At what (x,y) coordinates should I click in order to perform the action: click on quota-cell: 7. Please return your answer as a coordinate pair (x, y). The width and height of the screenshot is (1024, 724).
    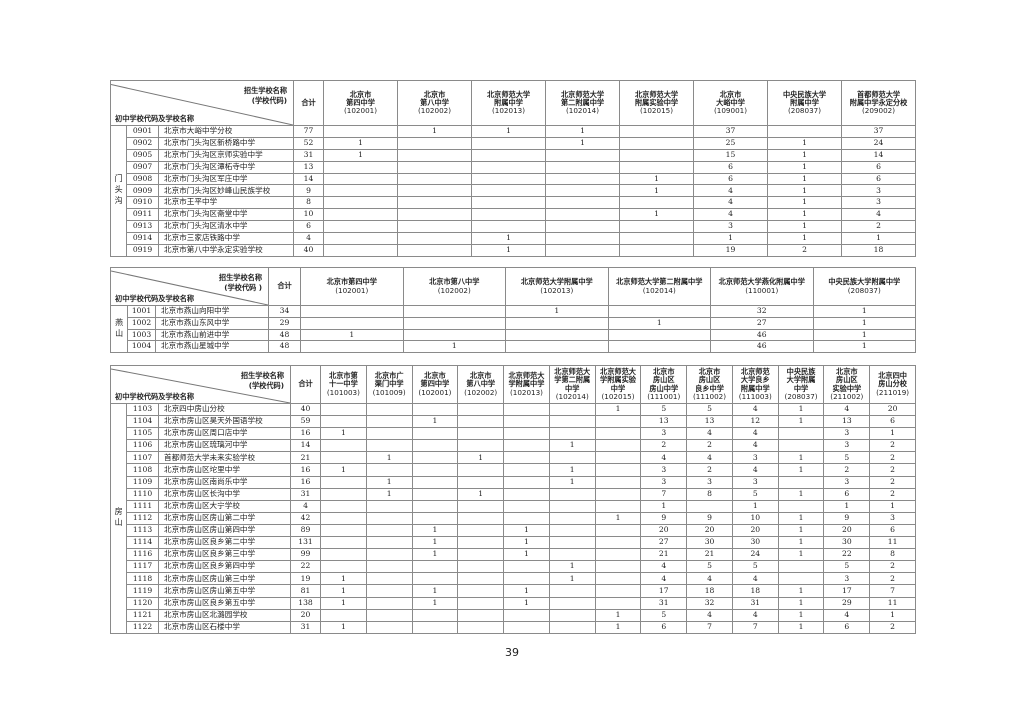
    Looking at the image, I should click on (755, 627).